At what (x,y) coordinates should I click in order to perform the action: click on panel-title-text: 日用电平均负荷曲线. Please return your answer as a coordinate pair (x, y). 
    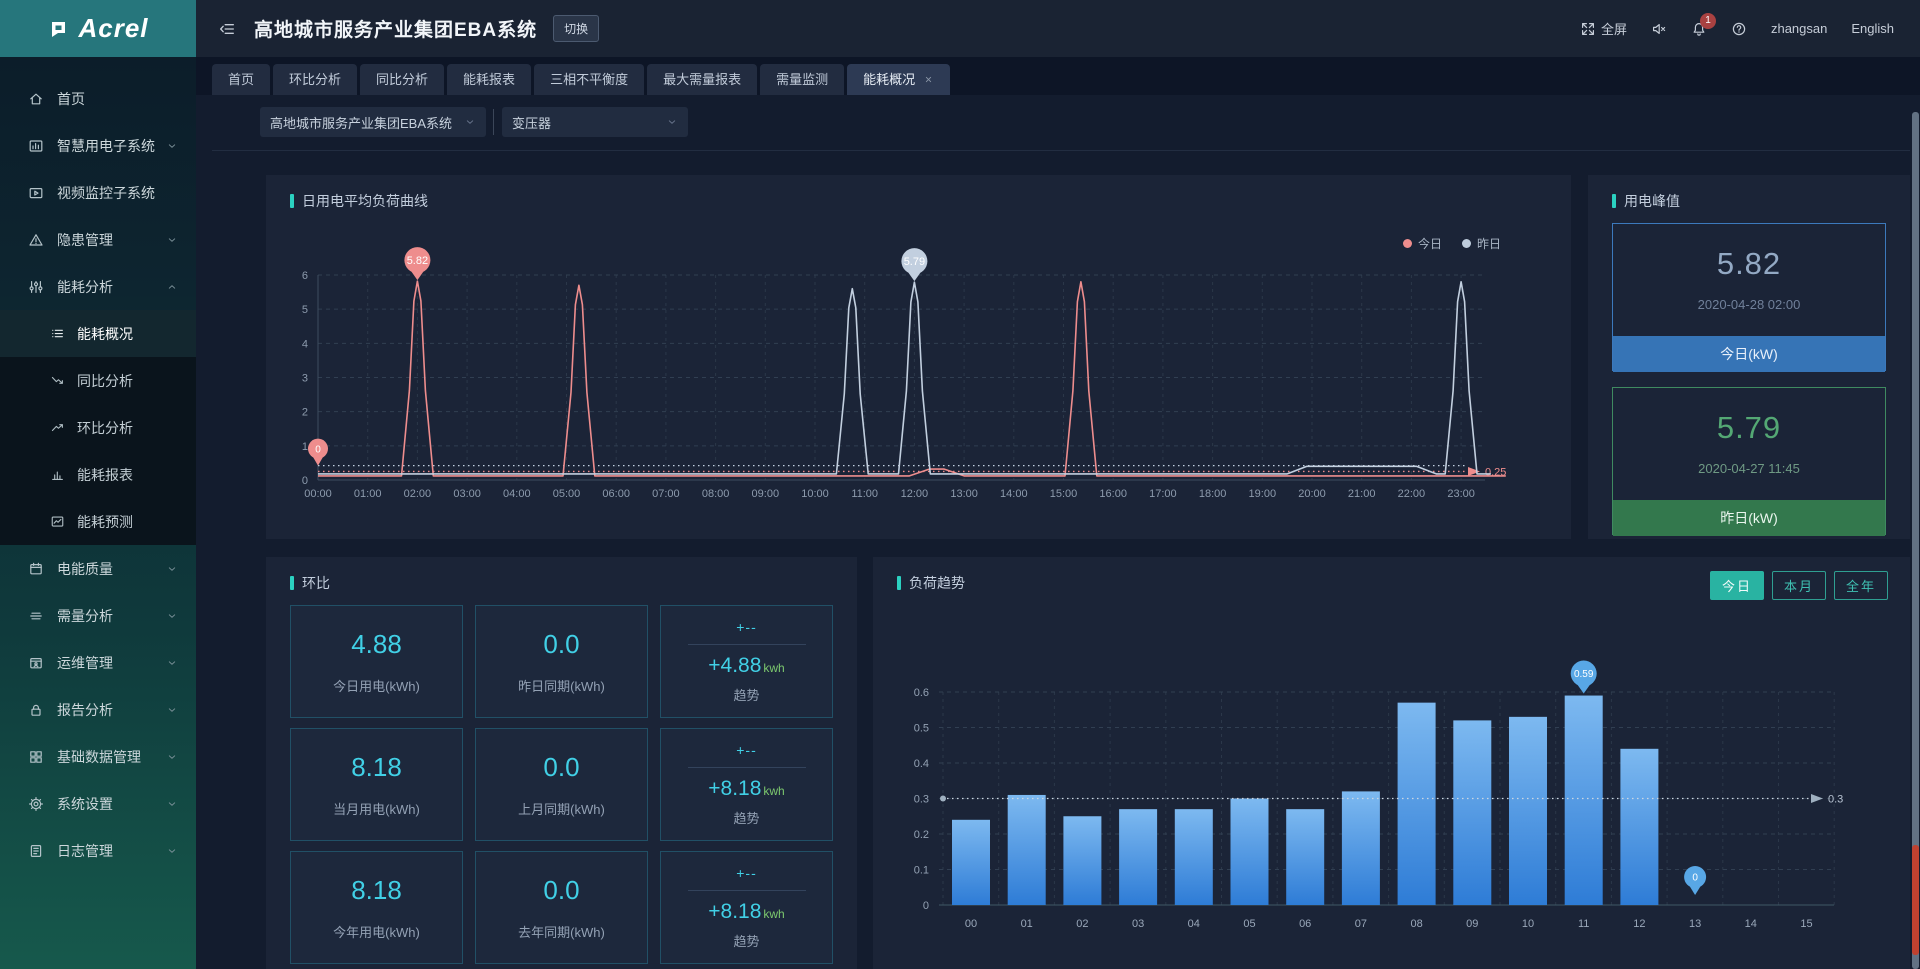
    Looking at the image, I should click on (365, 201).